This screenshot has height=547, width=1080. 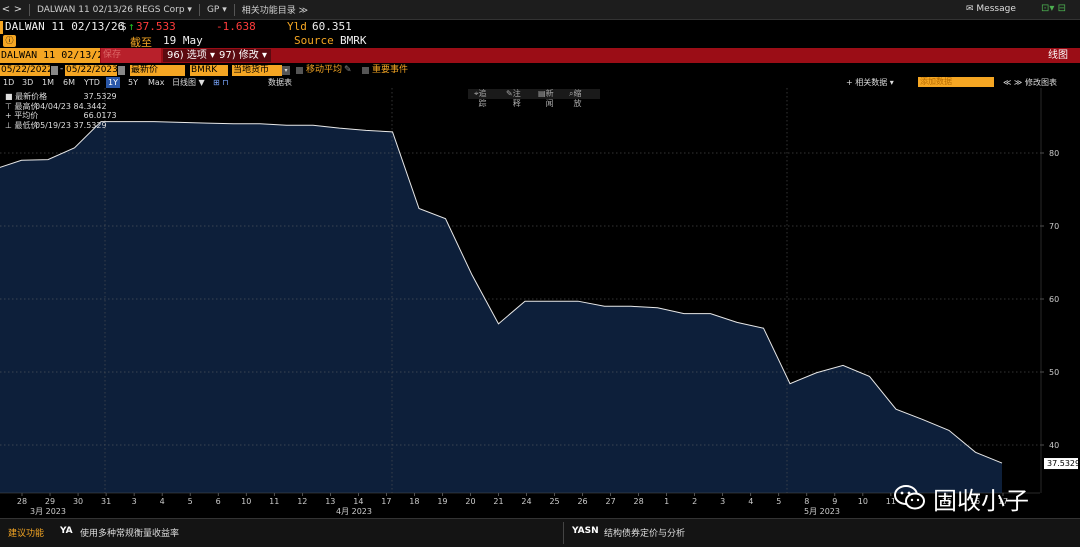 What do you see at coordinates (822, 511) in the screenshot?
I see `month-label: 5月 2023` at bounding box center [822, 511].